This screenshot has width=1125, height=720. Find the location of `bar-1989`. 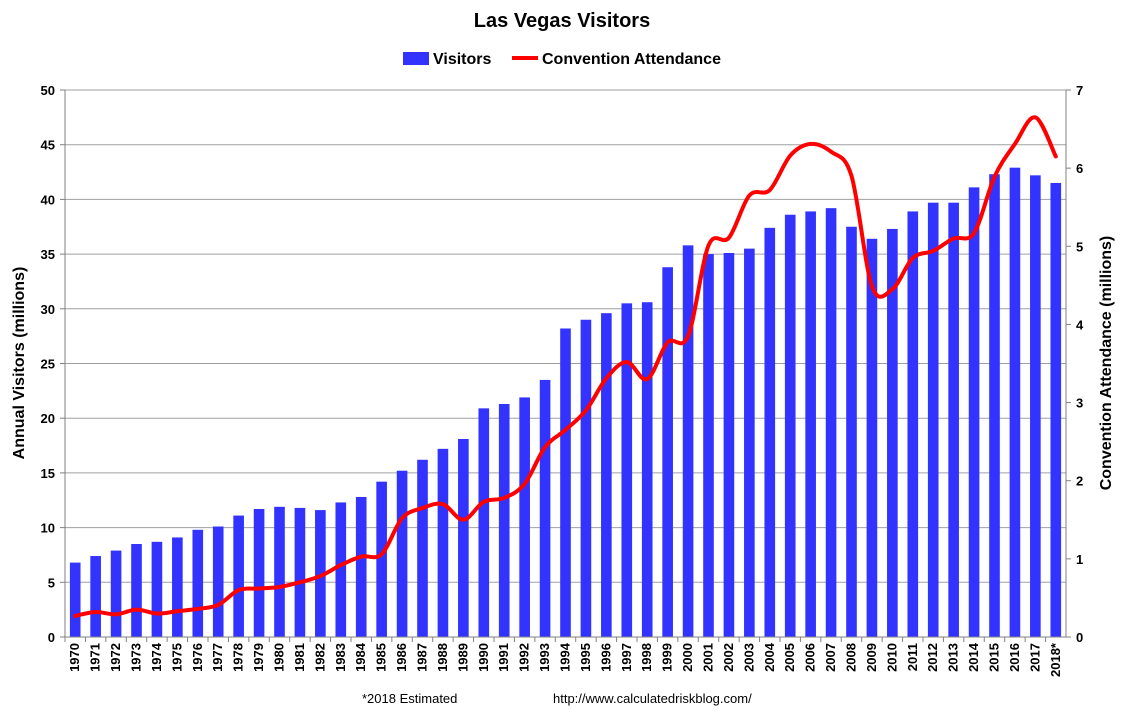

bar-1989 is located at coordinates (463, 537).